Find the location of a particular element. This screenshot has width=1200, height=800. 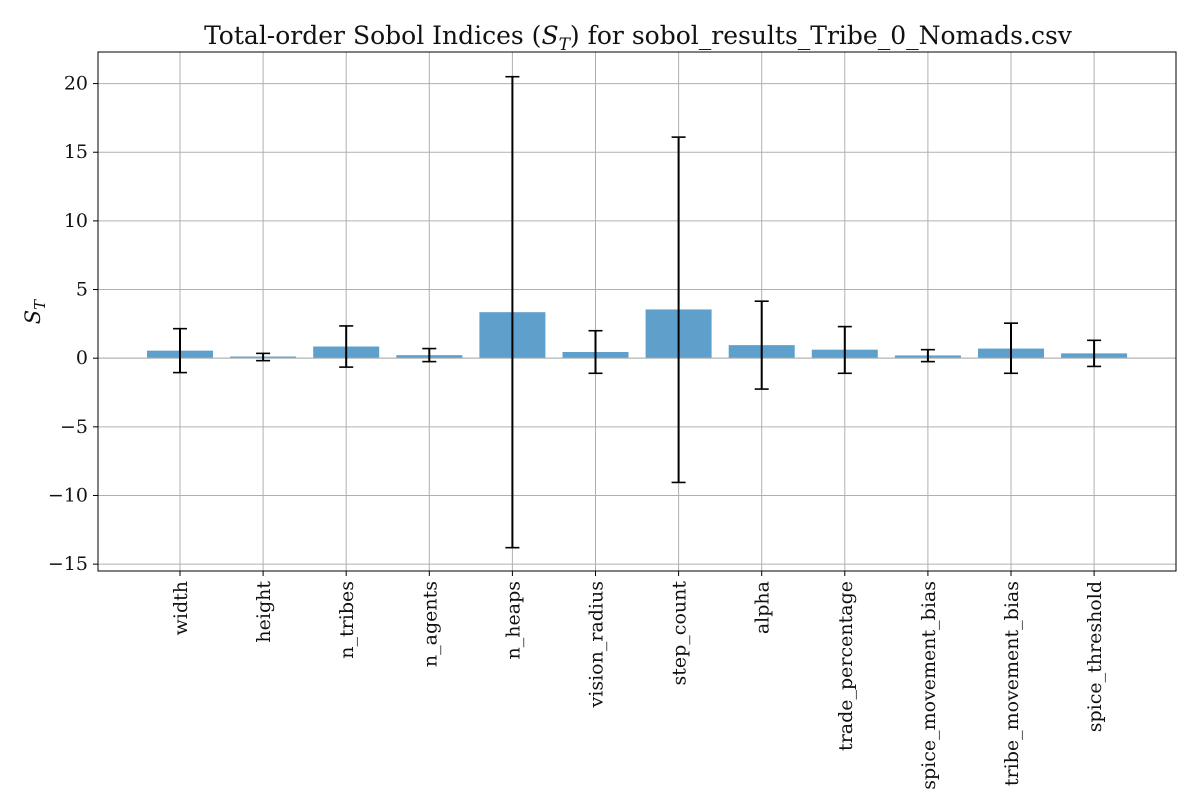

y-tick-label: 0 is located at coordinates (82, 358).